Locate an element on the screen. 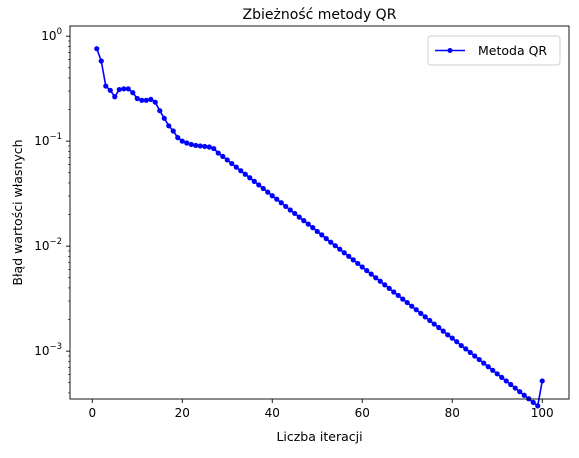 This screenshot has width=579, height=458. y-tick-label: 10⁰ is located at coordinates (51, 35).